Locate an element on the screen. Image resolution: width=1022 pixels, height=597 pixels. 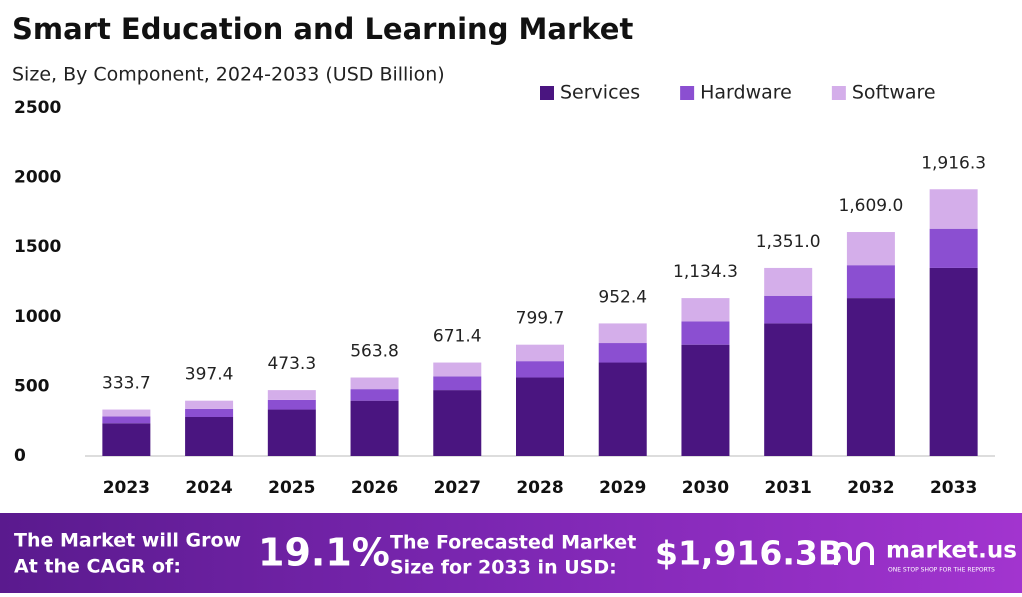
cagr-text: The Market will Grow is located at coordinates (127, 541).